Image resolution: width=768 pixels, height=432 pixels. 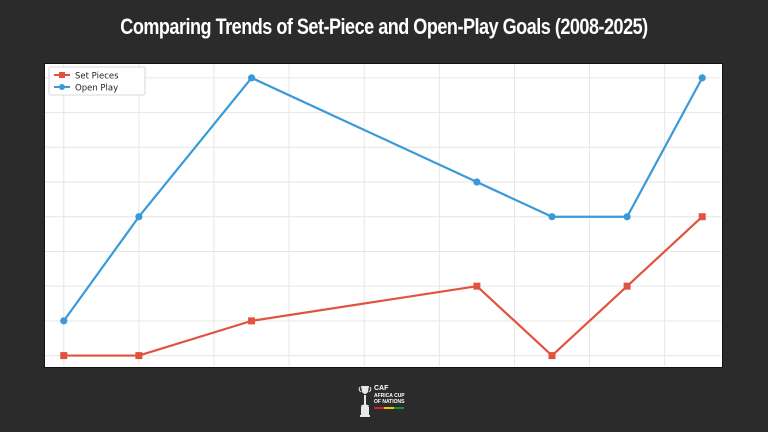 I want to click on logo-wordmark: CAF AFRICA CUP OF NATIONS, so click(x=389, y=397).